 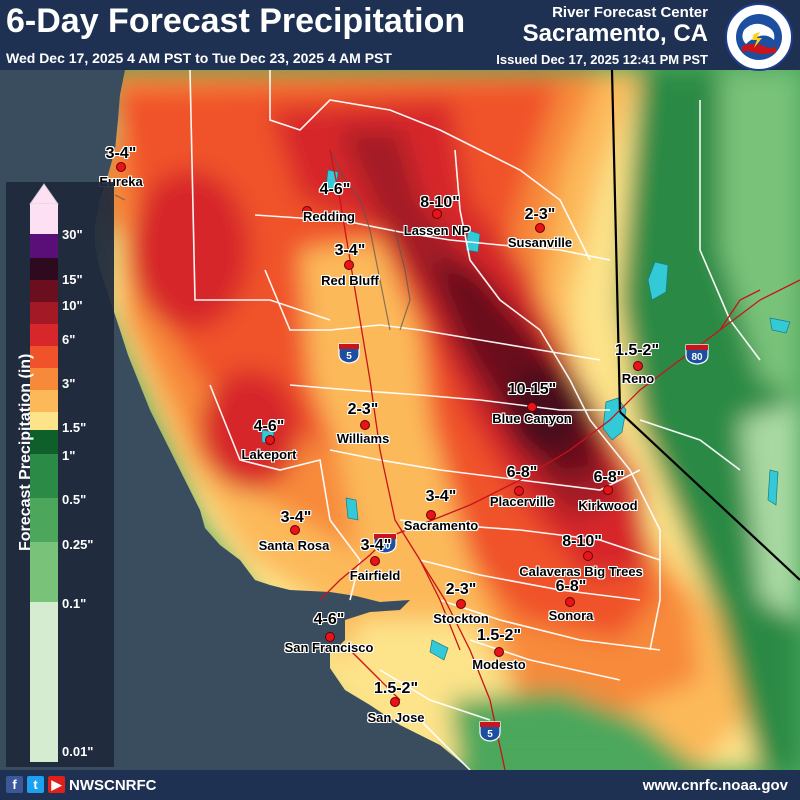 What do you see at coordinates (56, 784) in the screenshot?
I see `youtube-icon: ▶` at bounding box center [56, 784].